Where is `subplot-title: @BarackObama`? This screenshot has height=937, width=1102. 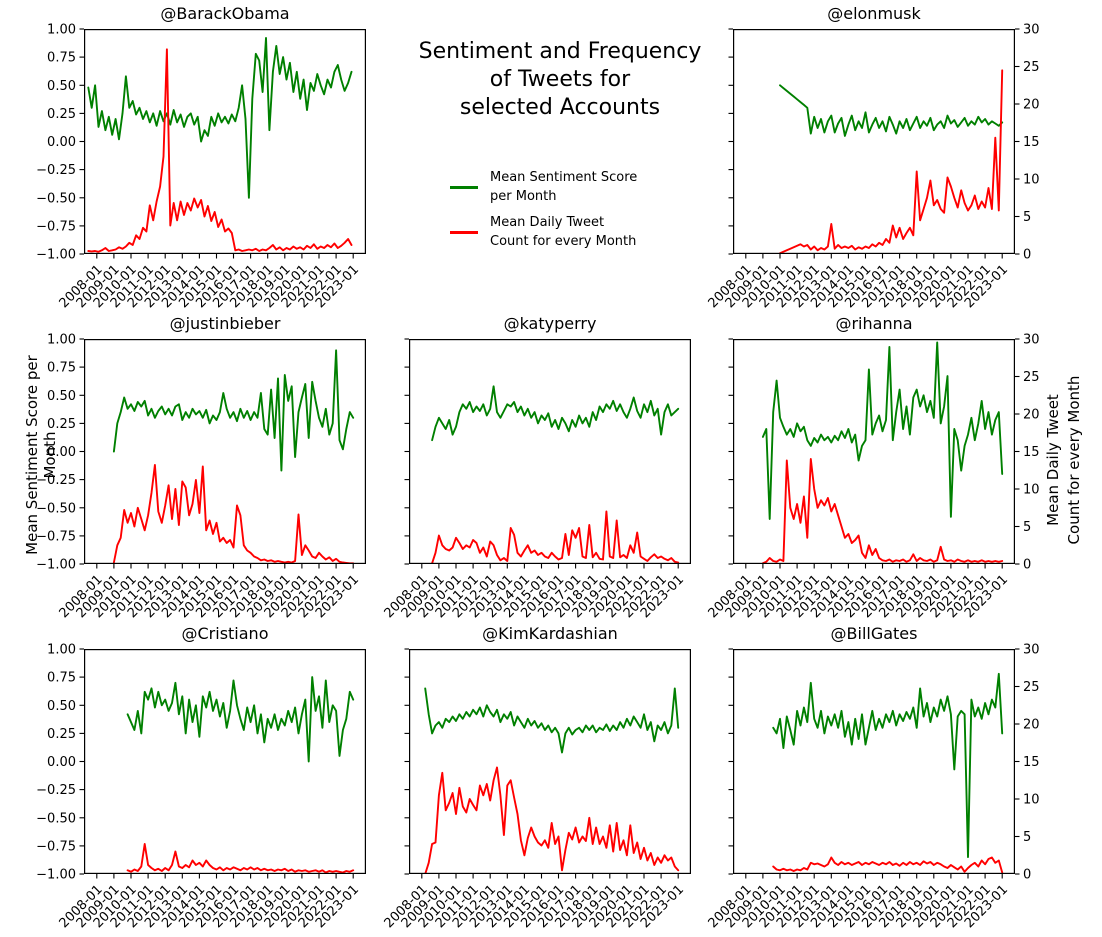 subplot-title: @BarackObama is located at coordinates (225, 13).